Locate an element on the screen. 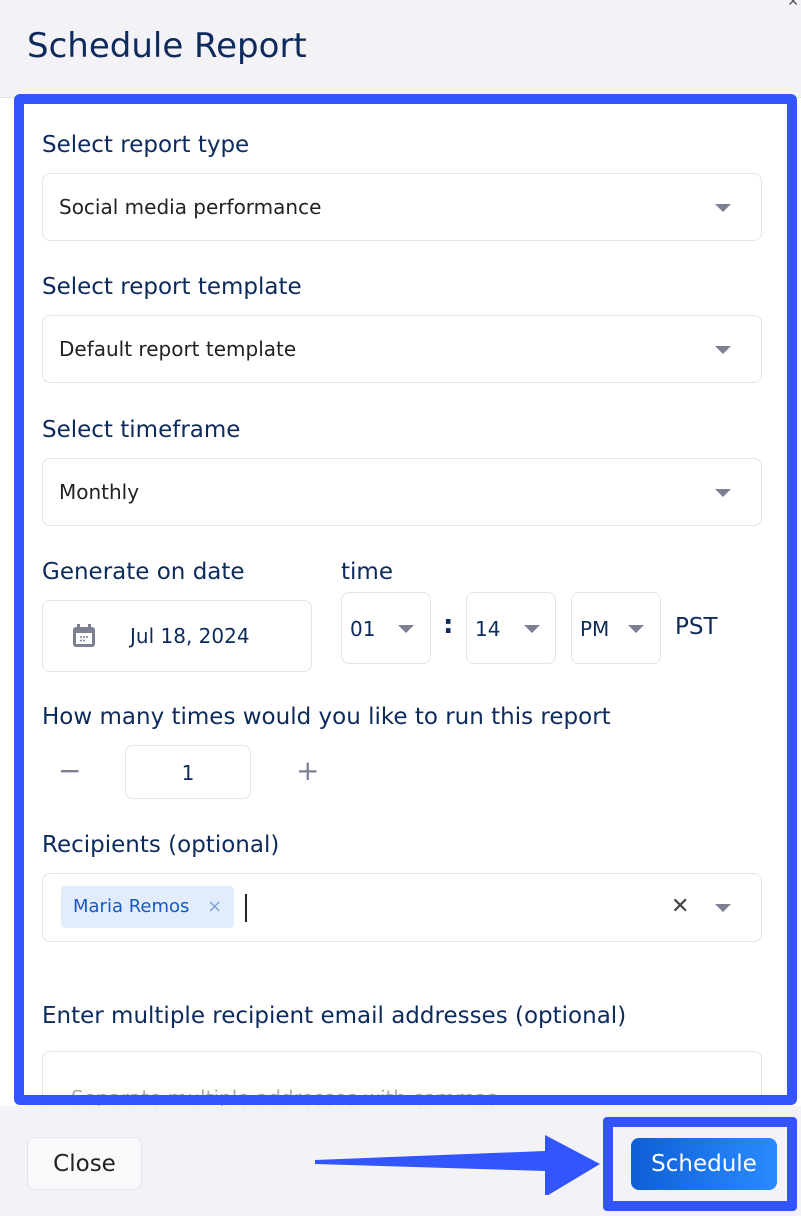  close-button: Close is located at coordinates (84, 1163).